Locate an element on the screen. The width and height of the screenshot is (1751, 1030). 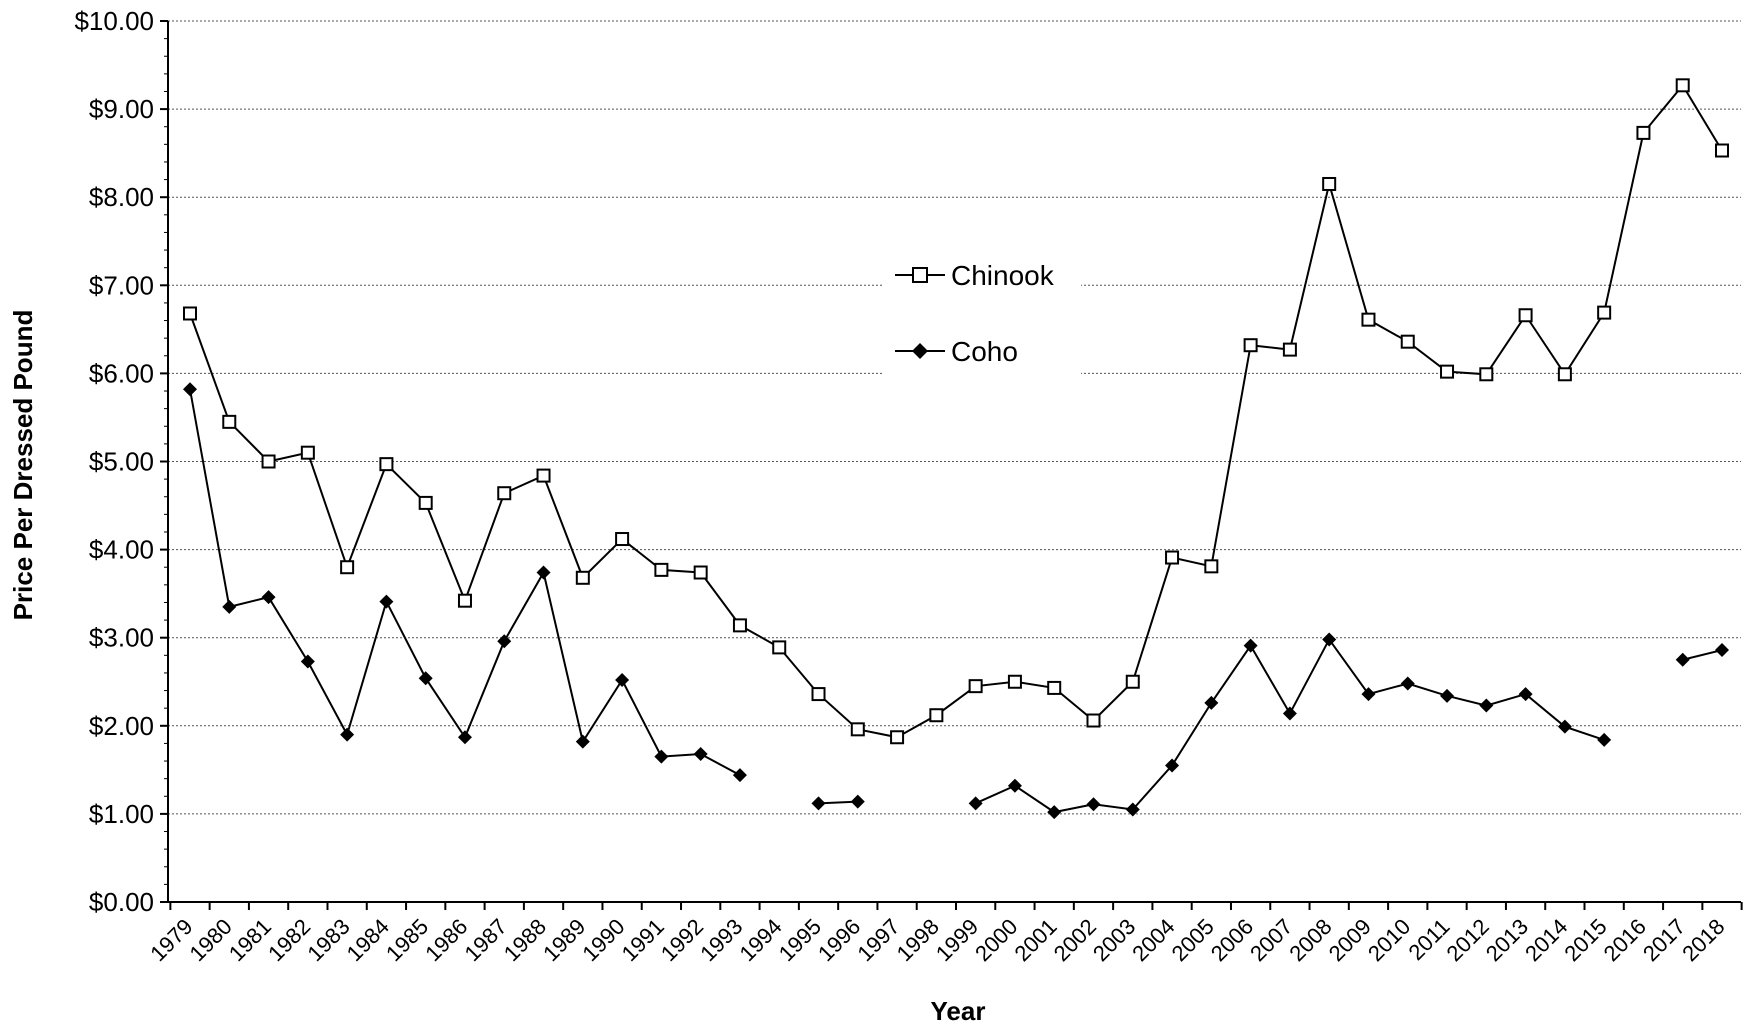
x-tick-label: 2010 is located at coordinates (1389, 940).